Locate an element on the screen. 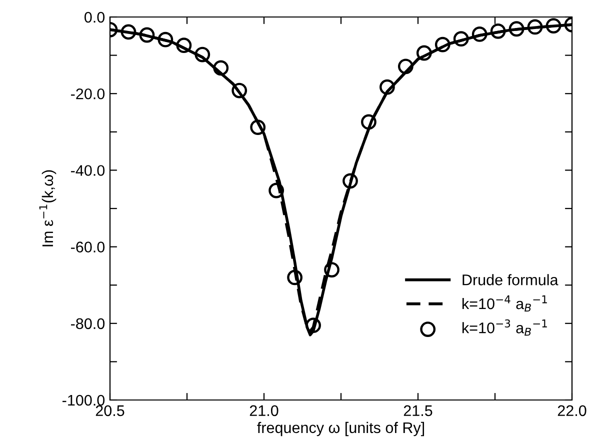 The height and width of the screenshot is (446, 602). legend-label: Drude formula is located at coordinates (510, 280).